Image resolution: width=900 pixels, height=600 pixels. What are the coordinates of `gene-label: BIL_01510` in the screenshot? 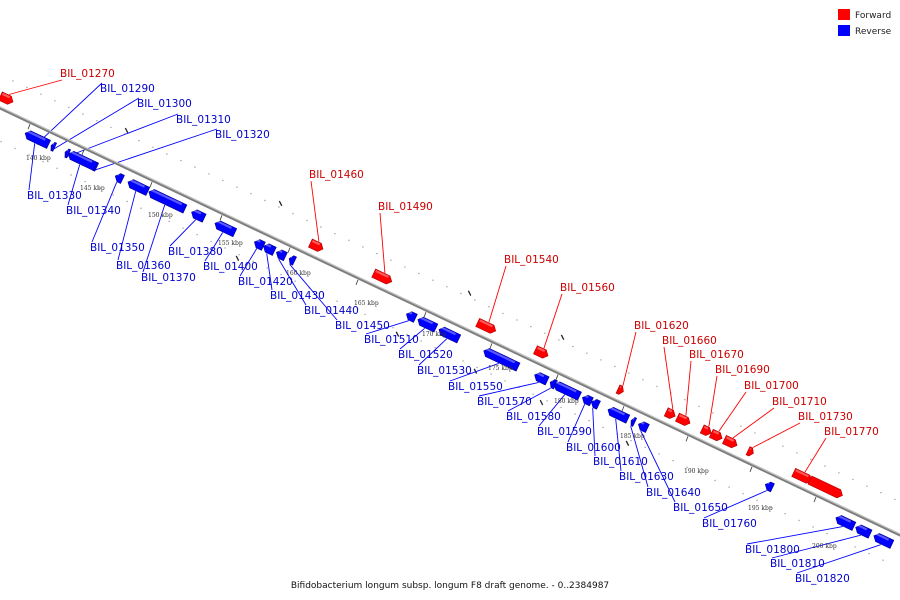 It's located at (391, 340).